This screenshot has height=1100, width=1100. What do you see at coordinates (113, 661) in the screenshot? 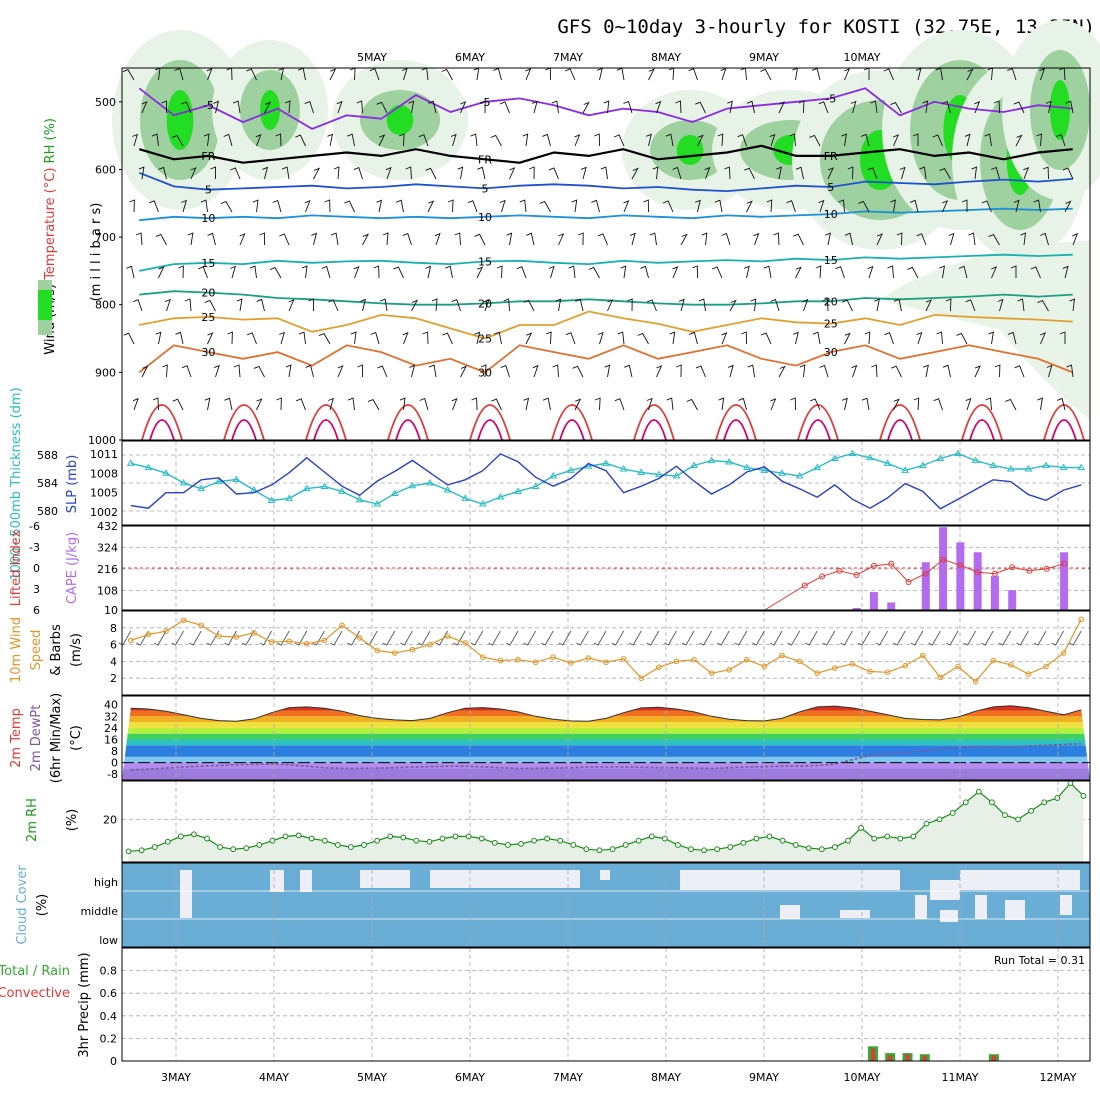
I see `wind10-tick: 4` at bounding box center [113, 661].